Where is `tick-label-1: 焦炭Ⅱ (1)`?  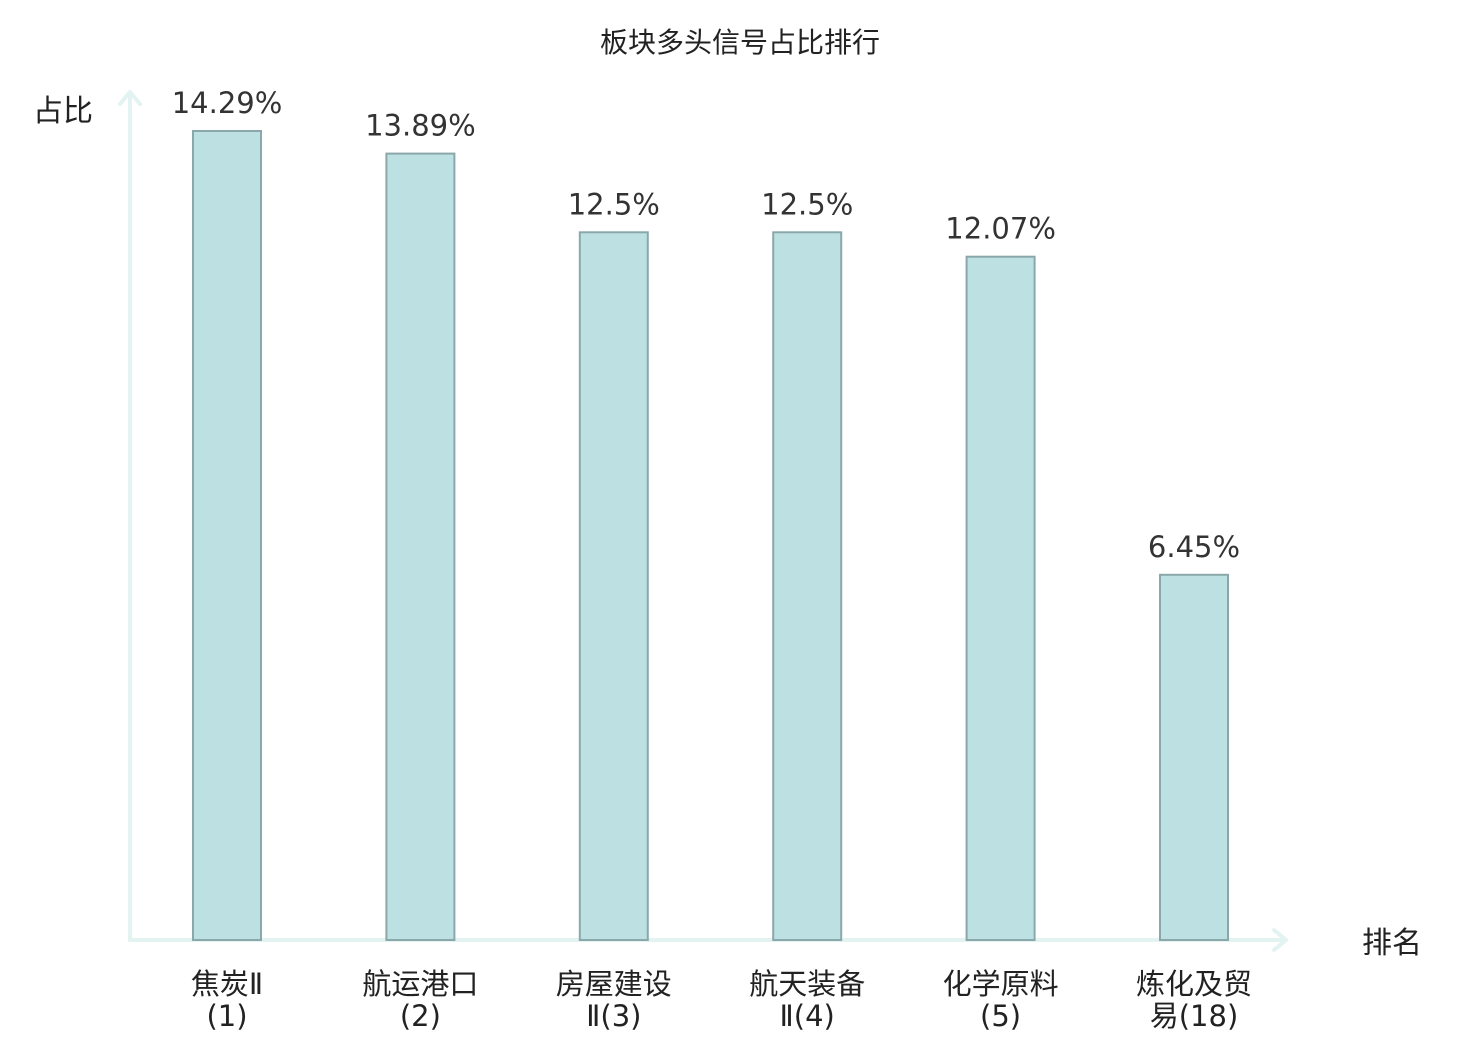
tick-label-1: 焦炭Ⅱ (1) is located at coordinates (227, 1000).